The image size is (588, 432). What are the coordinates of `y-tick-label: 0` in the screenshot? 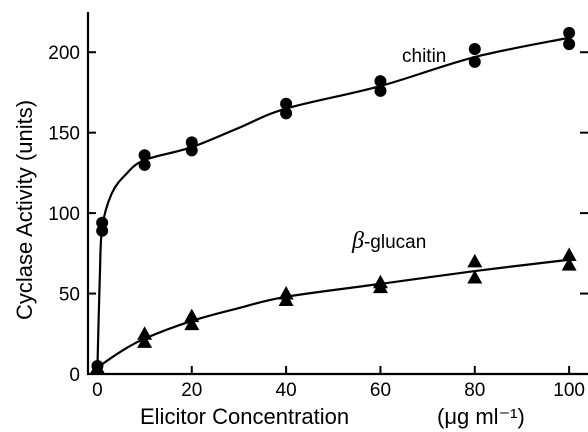 It's located at (74, 375).